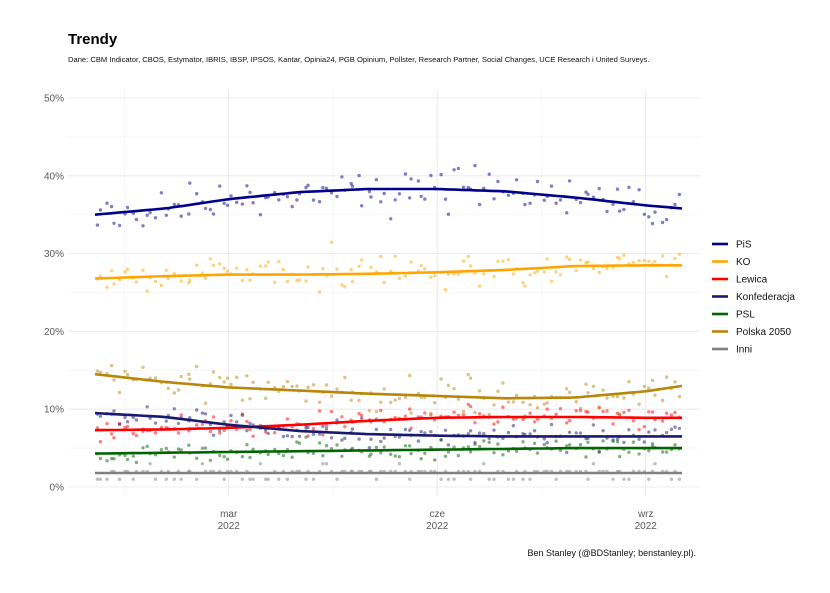  I want to click on legend-label: PSL, so click(745, 315).